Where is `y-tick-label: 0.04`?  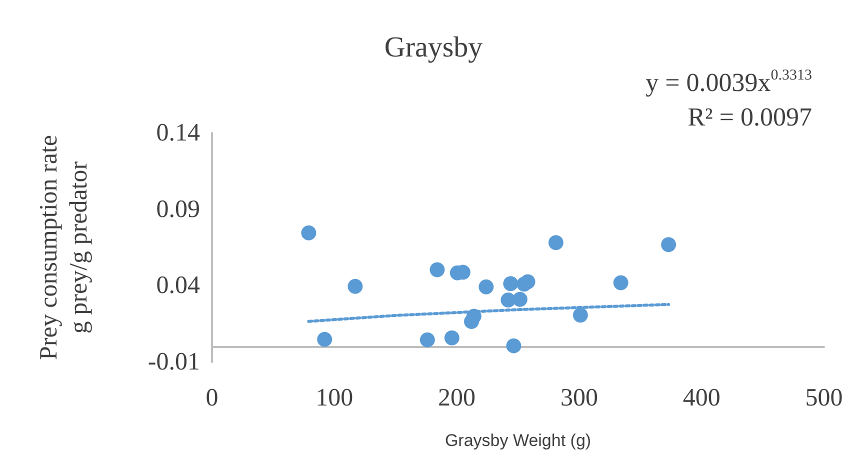
y-tick-label: 0.04 is located at coordinates (178, 286).